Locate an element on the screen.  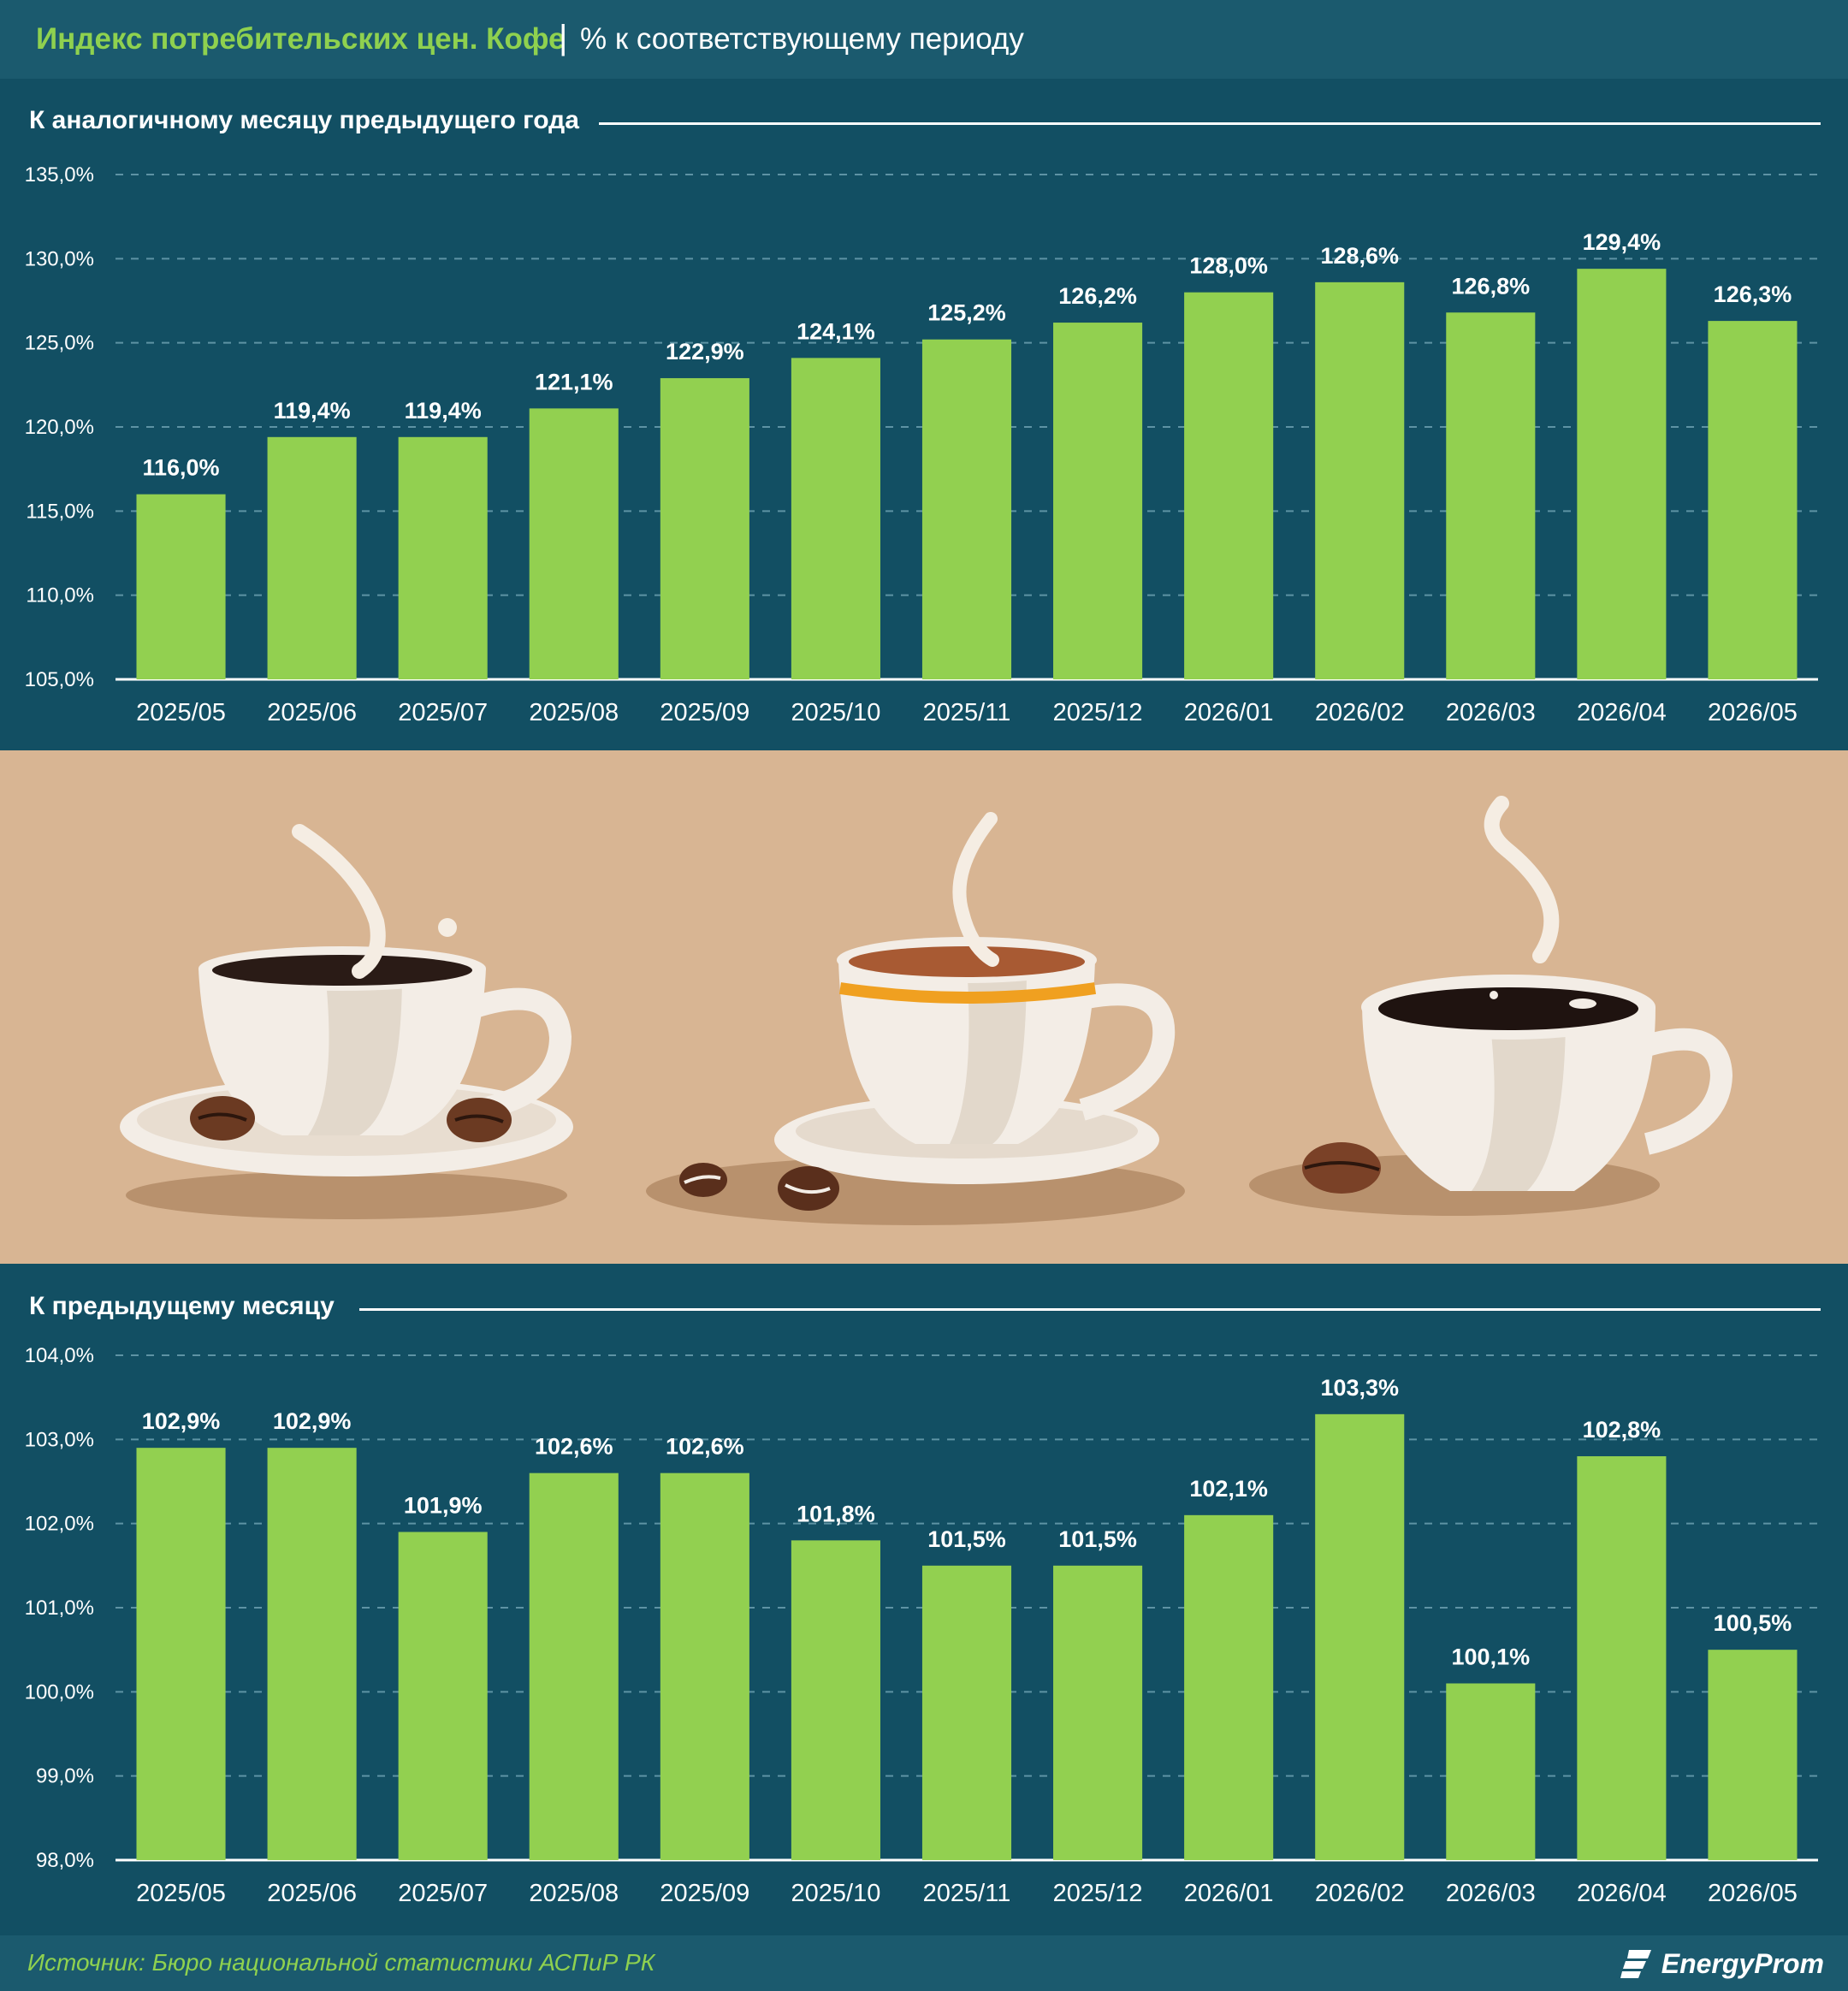
energyprom-logo-icon is located at coordinates (1635, 1964).